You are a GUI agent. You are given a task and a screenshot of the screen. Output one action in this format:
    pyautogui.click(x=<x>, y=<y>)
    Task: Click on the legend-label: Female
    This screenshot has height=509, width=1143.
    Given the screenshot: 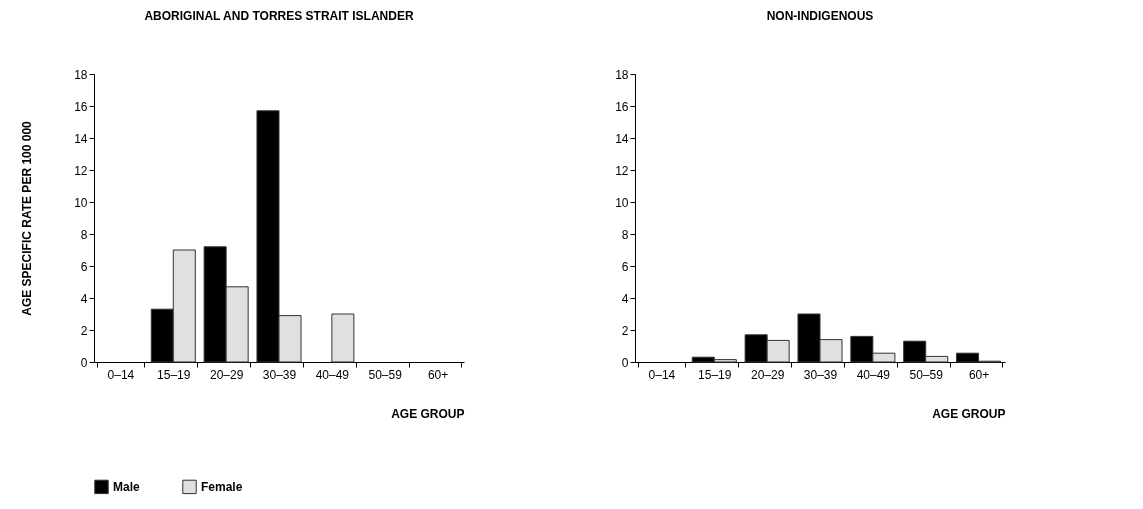 What is the action you would take?
    pyautogui.click(x=222, y=486)
    